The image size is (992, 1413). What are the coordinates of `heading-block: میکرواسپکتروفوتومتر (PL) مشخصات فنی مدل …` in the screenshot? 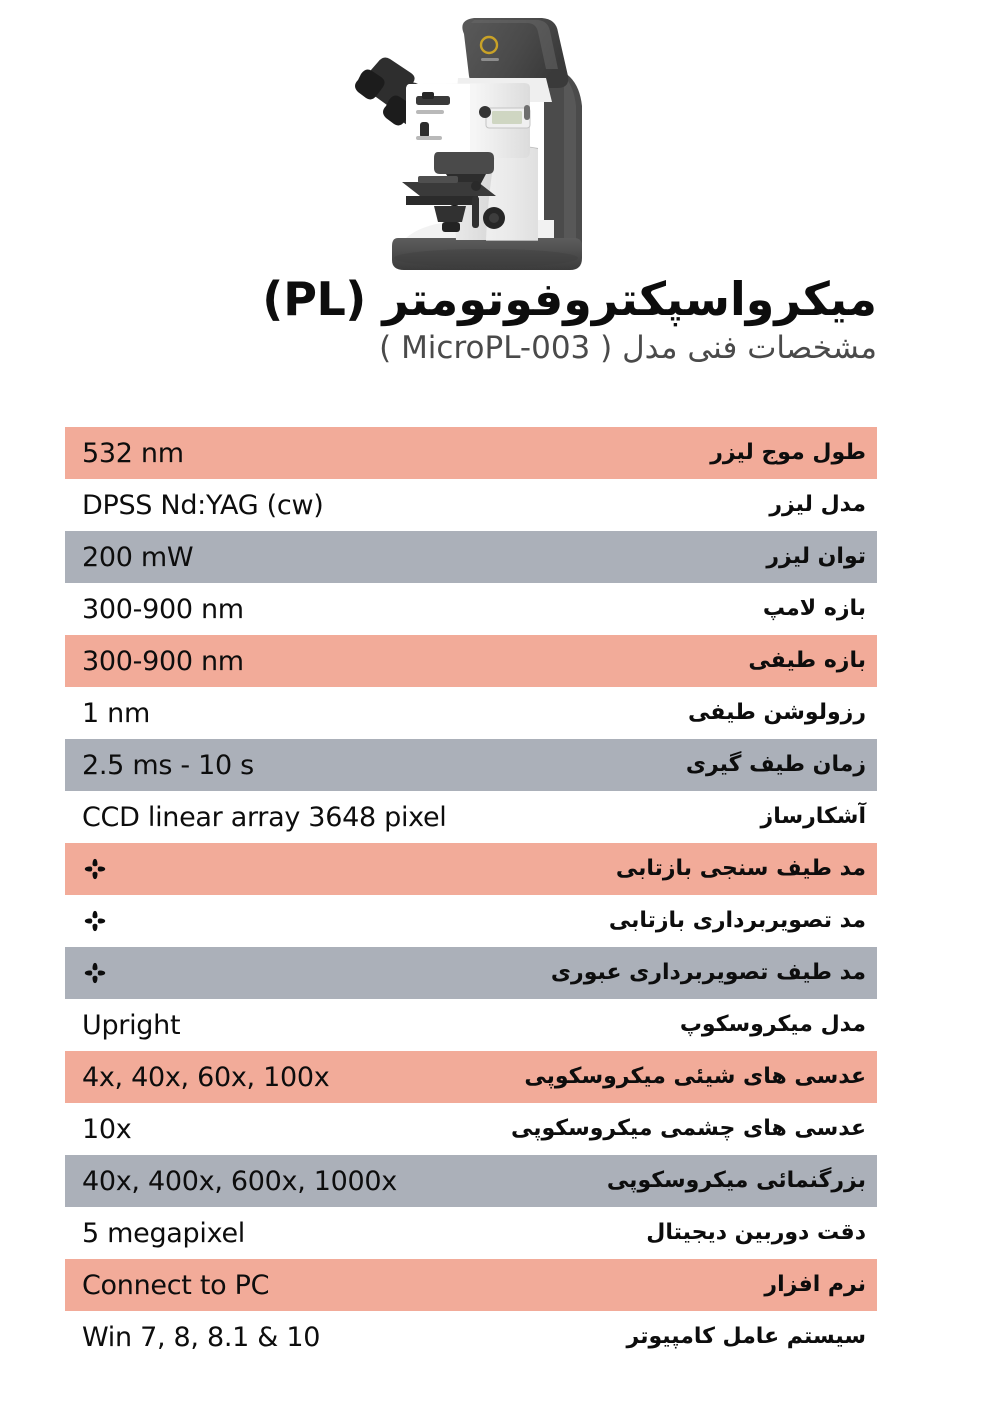 It's located at (471, 322).